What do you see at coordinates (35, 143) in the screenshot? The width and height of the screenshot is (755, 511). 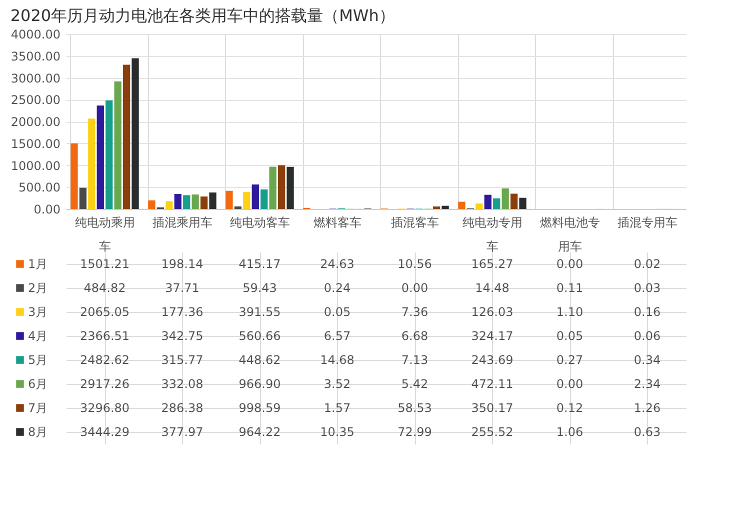 I see `y-tick-label: 1500.00` at bounding box center [35, 143].